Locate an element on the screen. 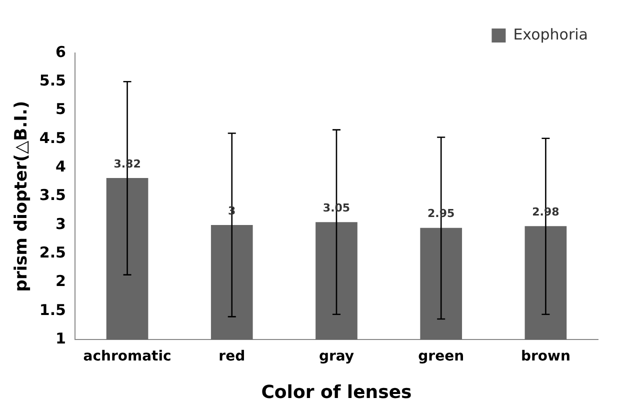  y-tick-label: 1 is located at coordinates (61, 338).